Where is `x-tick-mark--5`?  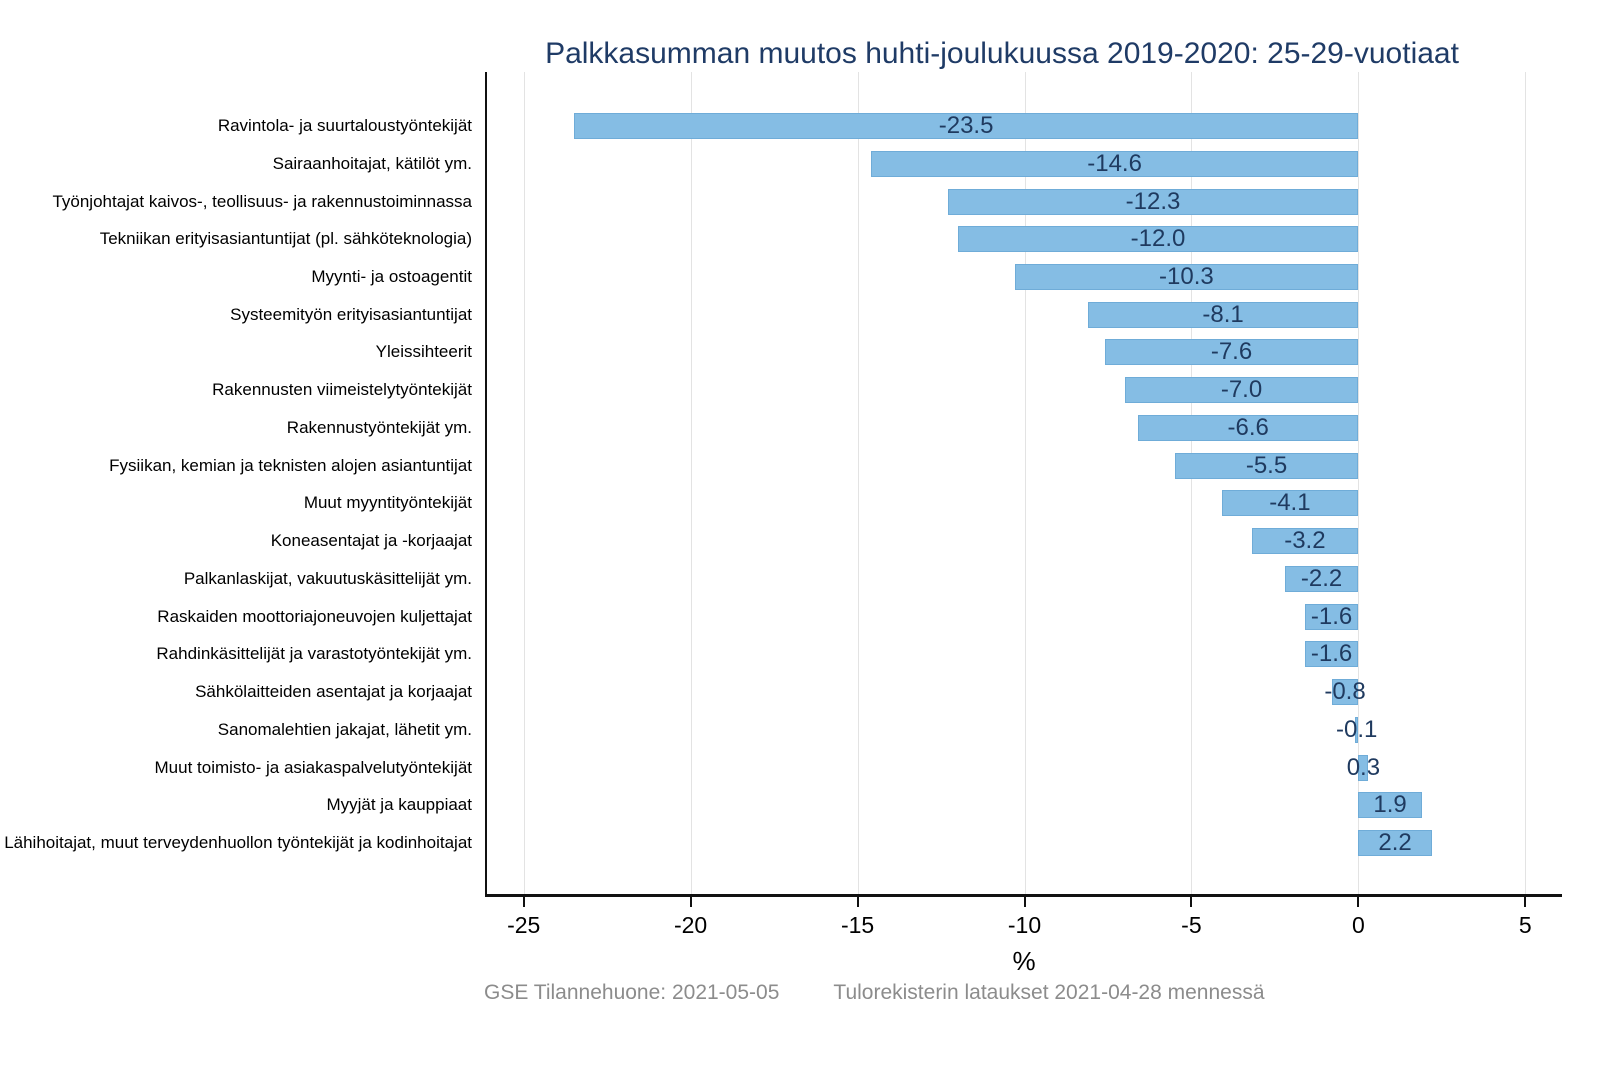 x-tick-mark--5 is located at coordinates (1191, 900).